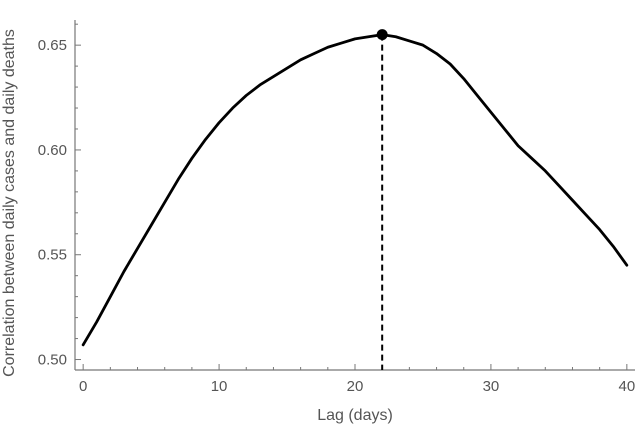 The height and width of the screenshot is (434, 640). I want to click on x-axis-title: Lag (days), so click(355, 415).